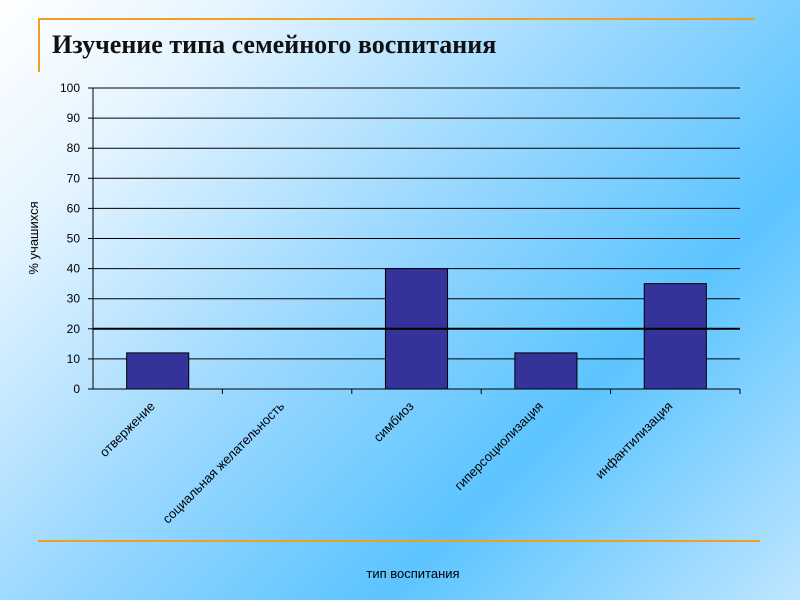 Image resolution: width=800 pixels, height=600 pixels. What do you see at coordinates (396, 19) in the screenshot?
I see `top-divider` at bounding box center [396, 19].